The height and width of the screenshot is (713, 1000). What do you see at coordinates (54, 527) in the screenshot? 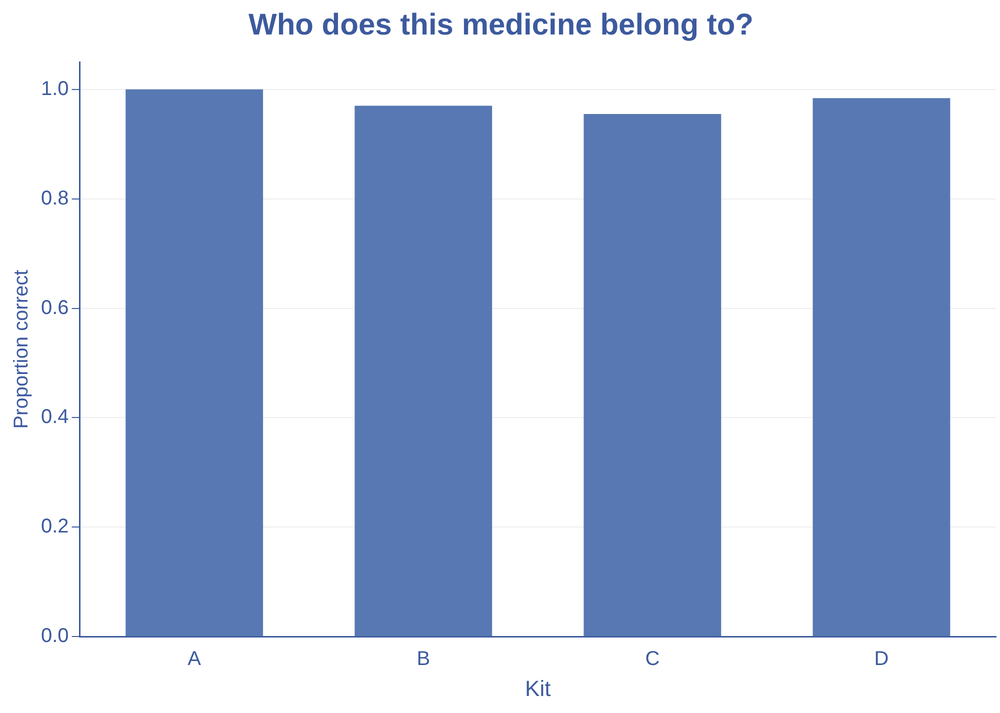
I see `y-tick-label: 0.2` at bounding box center [54, 527].